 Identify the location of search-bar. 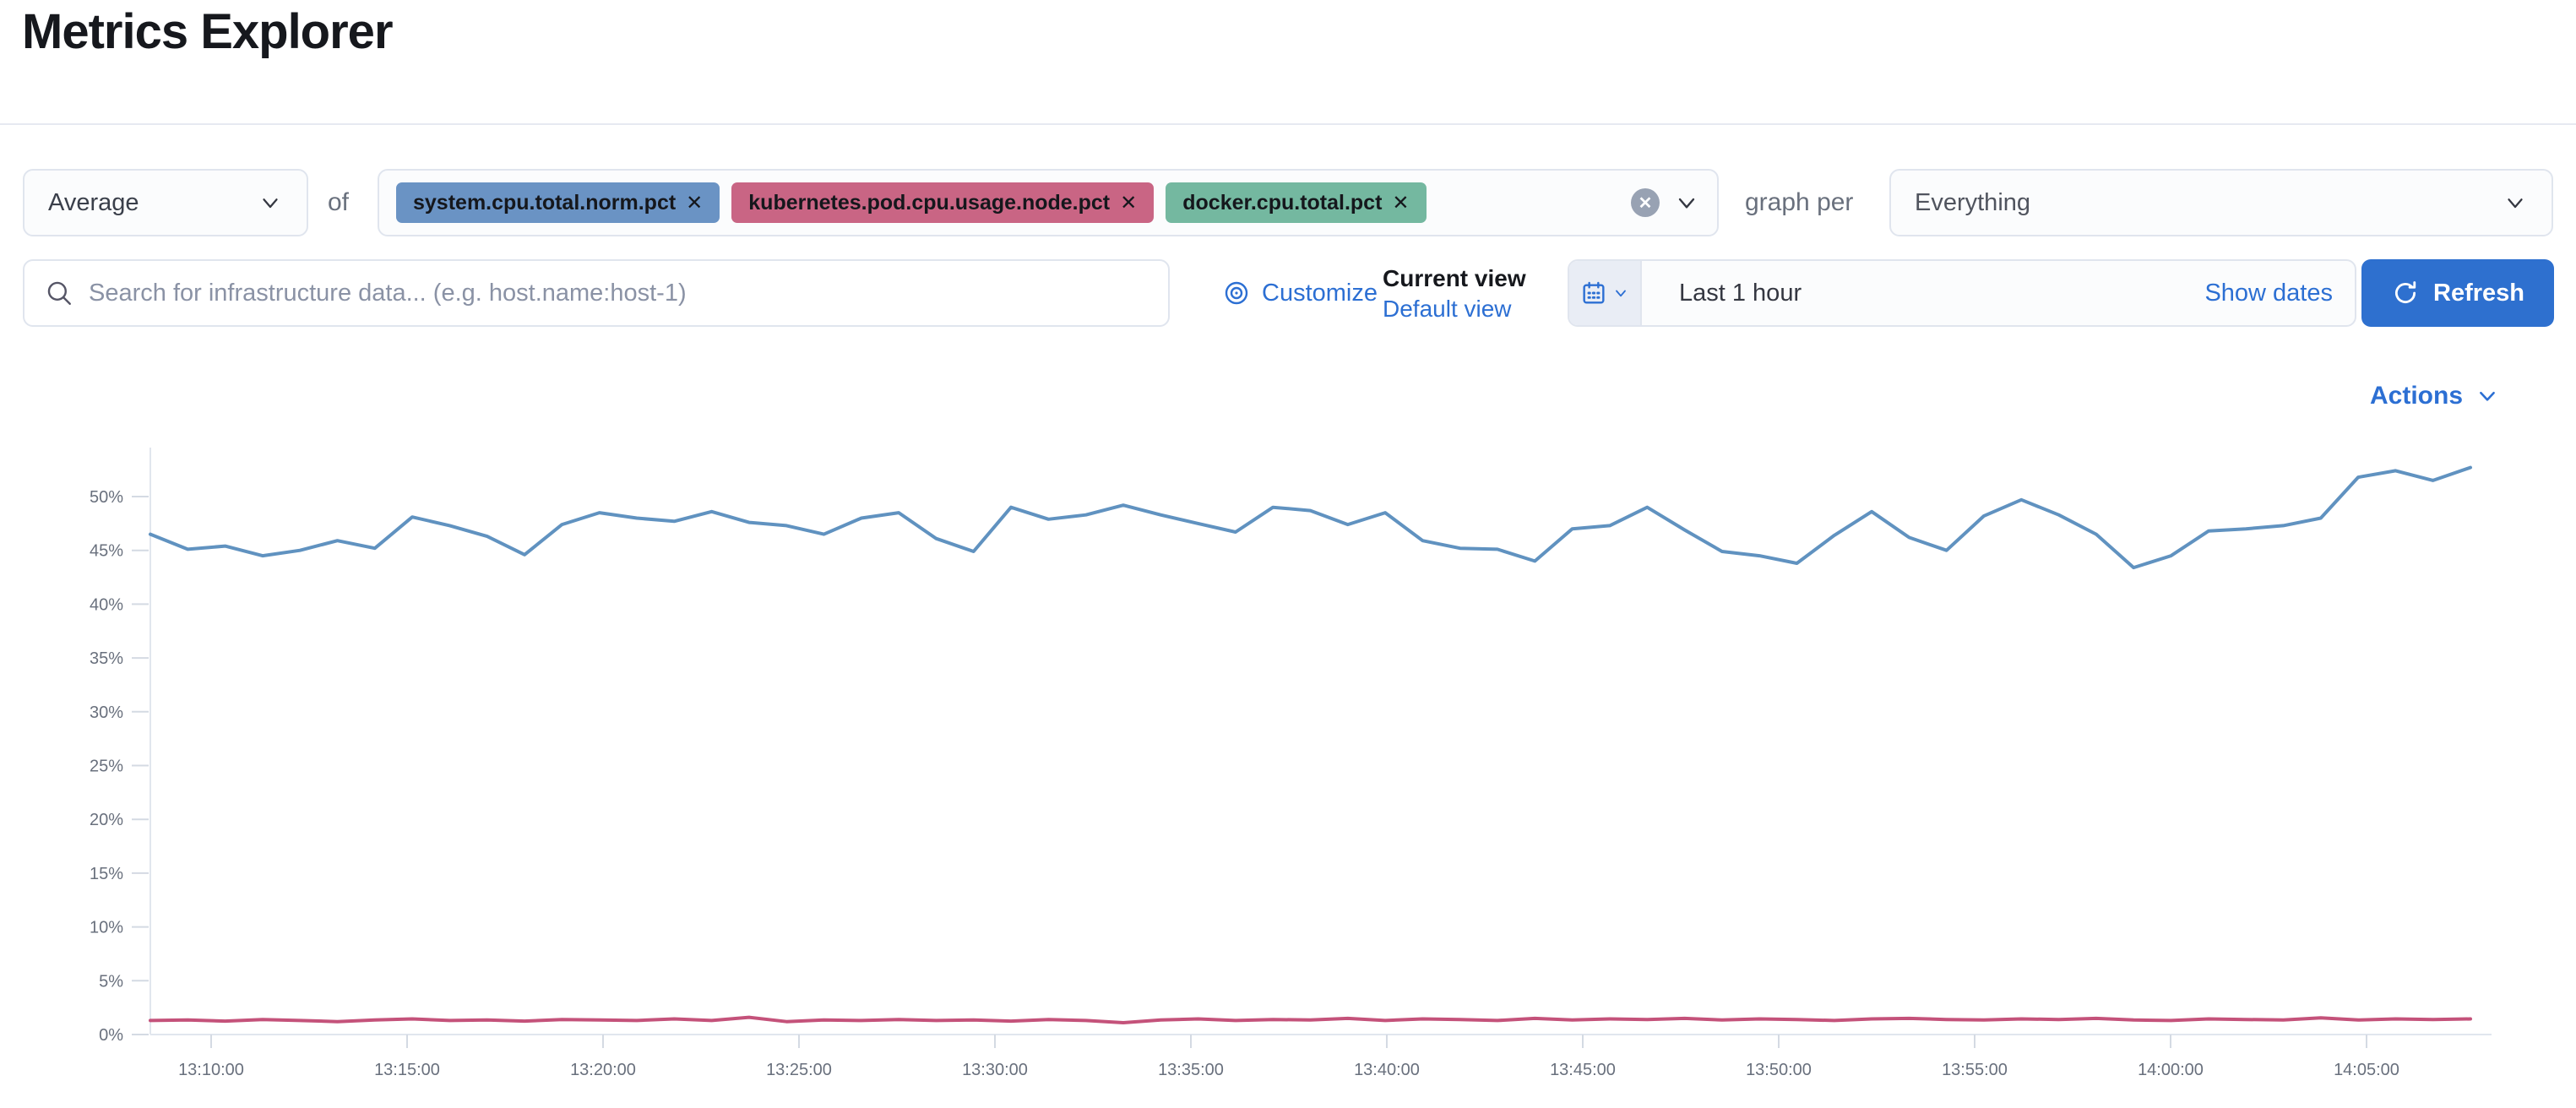
(596, 293).